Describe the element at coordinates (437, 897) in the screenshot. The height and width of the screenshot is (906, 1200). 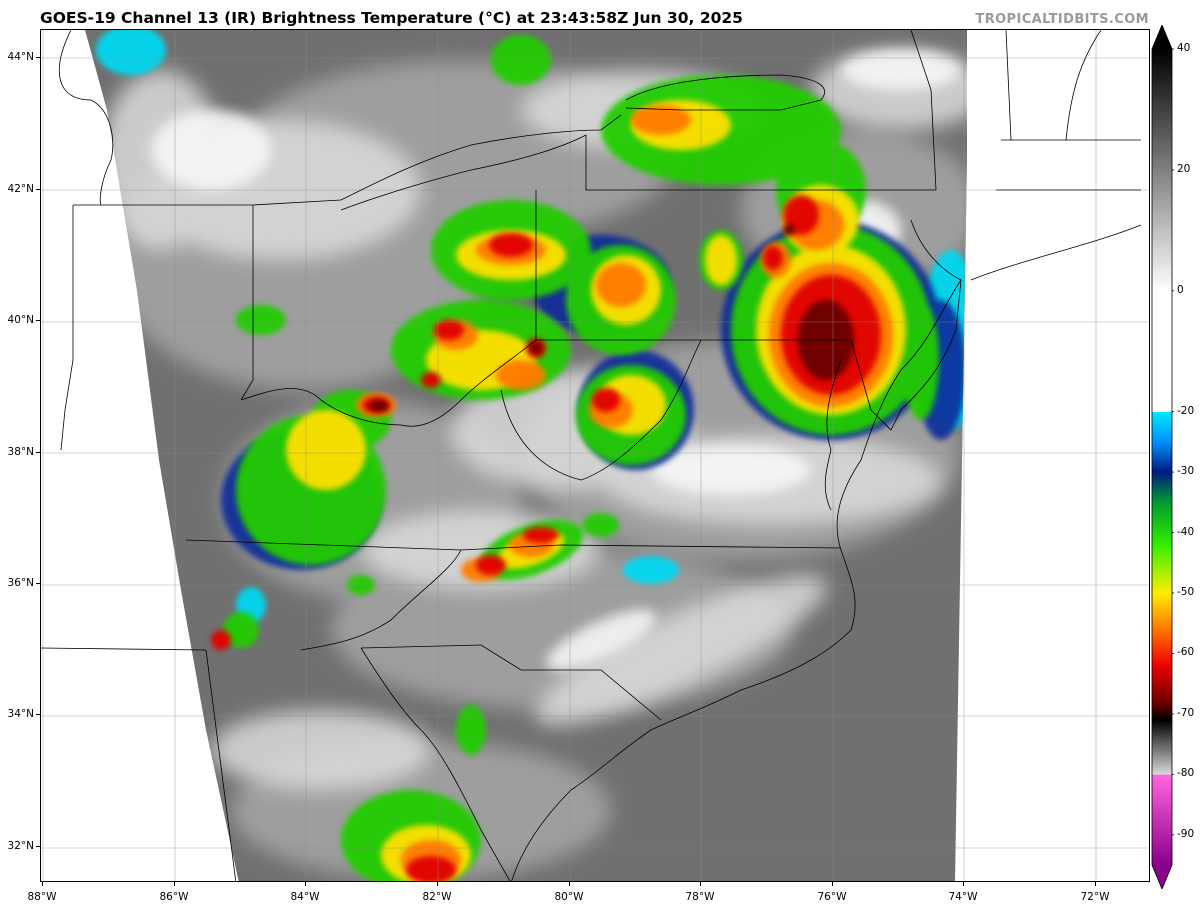
I see `lon-label-82: 82°W` at that location.